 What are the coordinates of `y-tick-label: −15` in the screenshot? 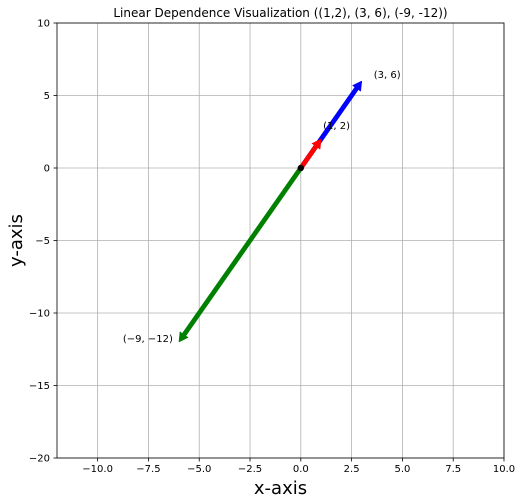 It's located at (39, 386).